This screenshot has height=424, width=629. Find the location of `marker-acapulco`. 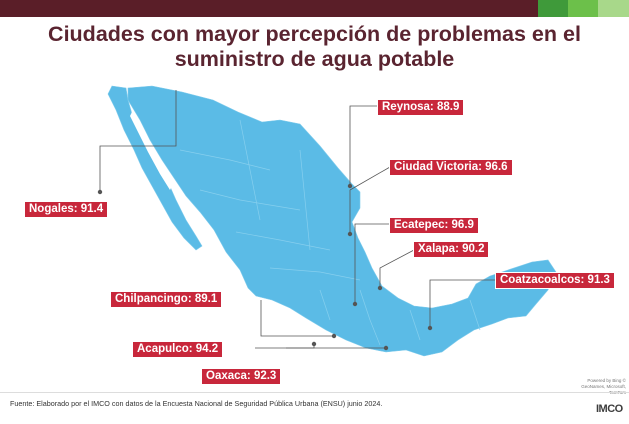

marker-acapulco is located at coordinates (314, 344).